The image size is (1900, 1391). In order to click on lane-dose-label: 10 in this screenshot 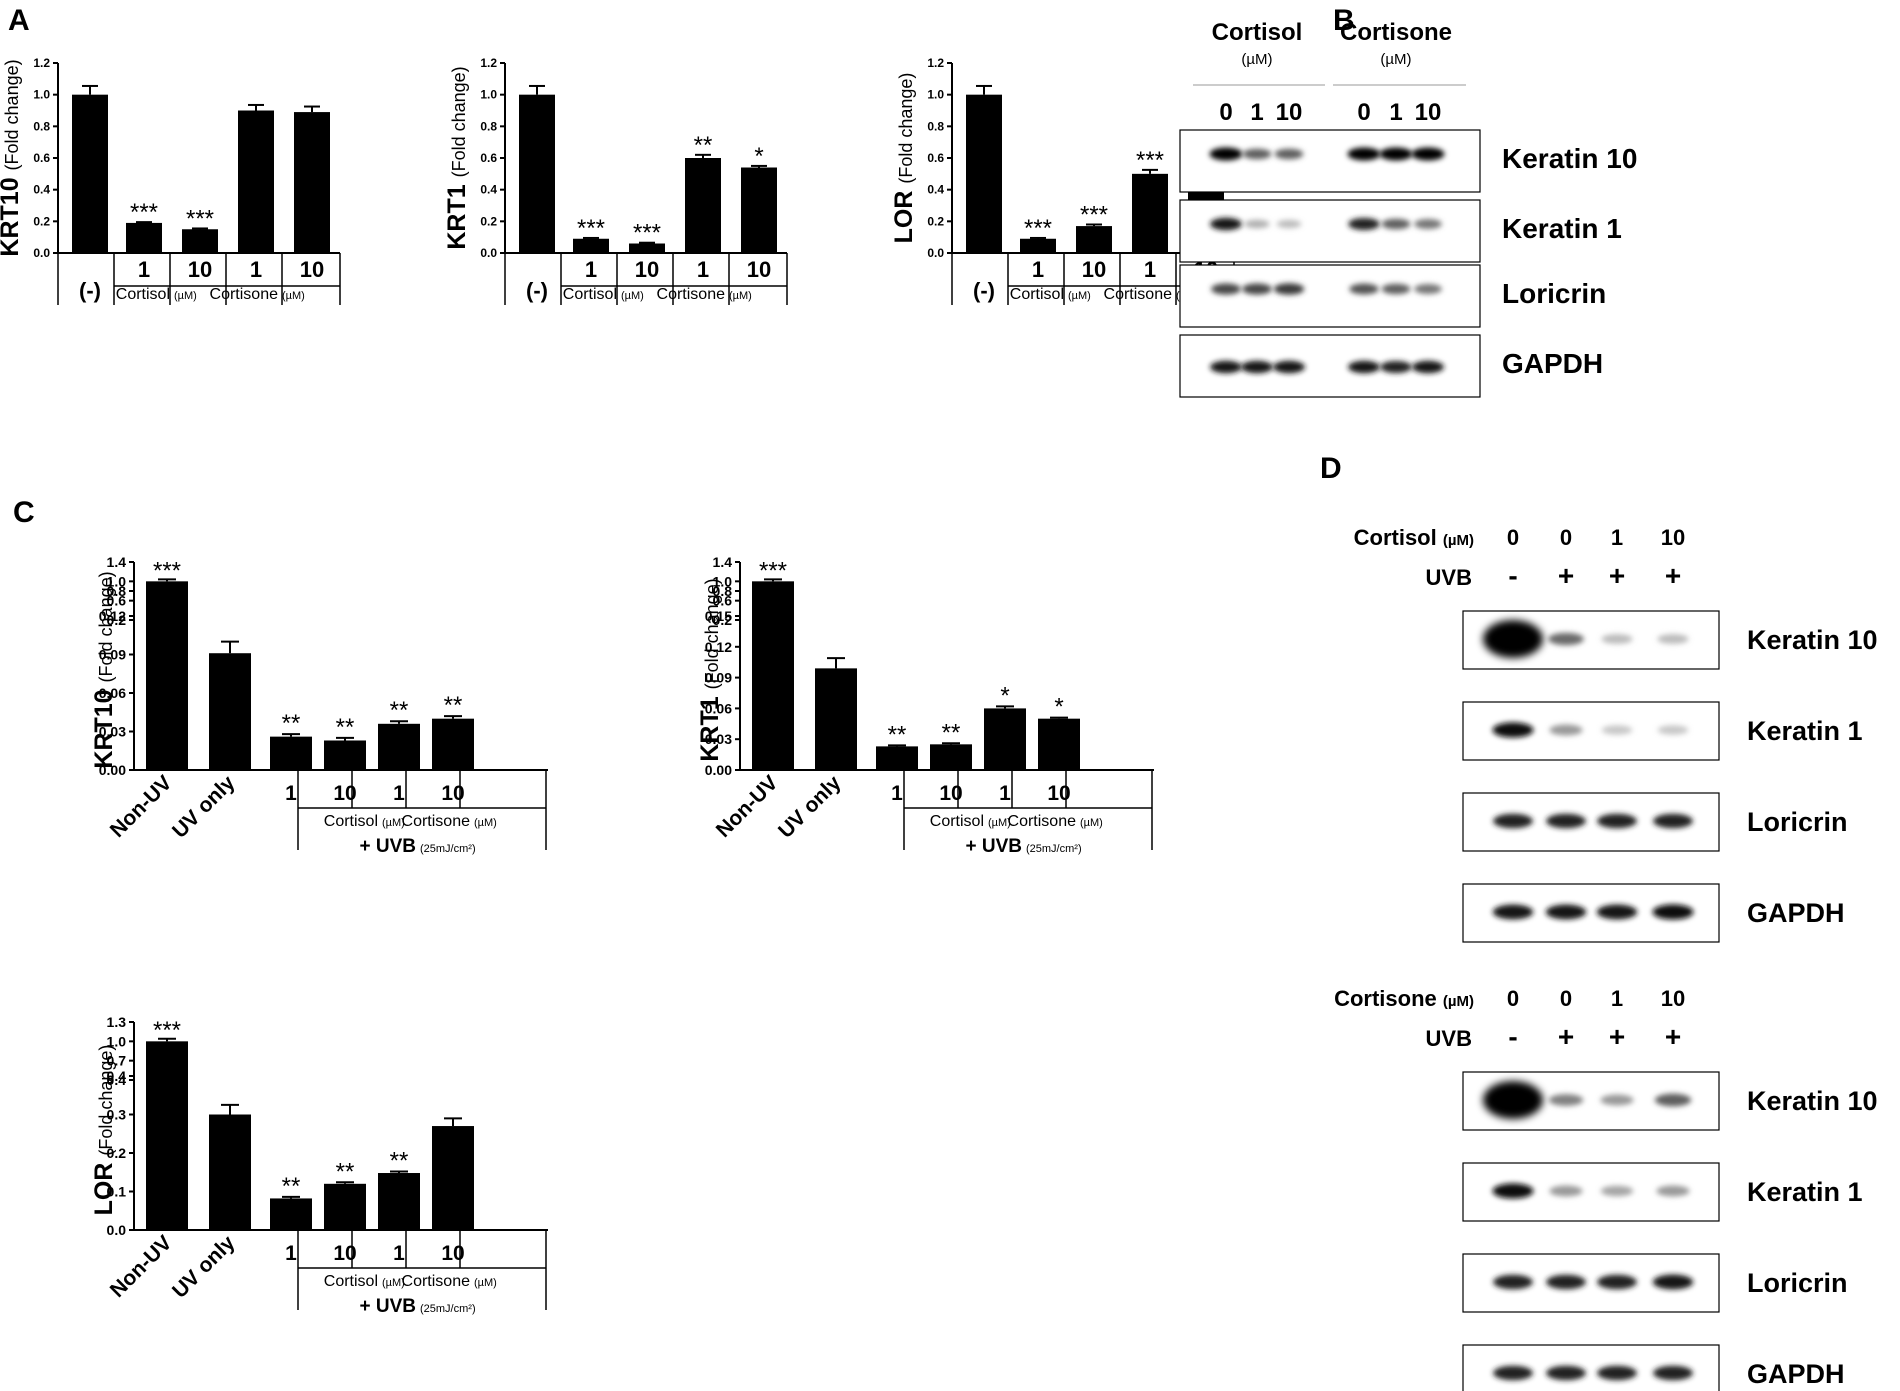, I will do `click(1673, 537)`.